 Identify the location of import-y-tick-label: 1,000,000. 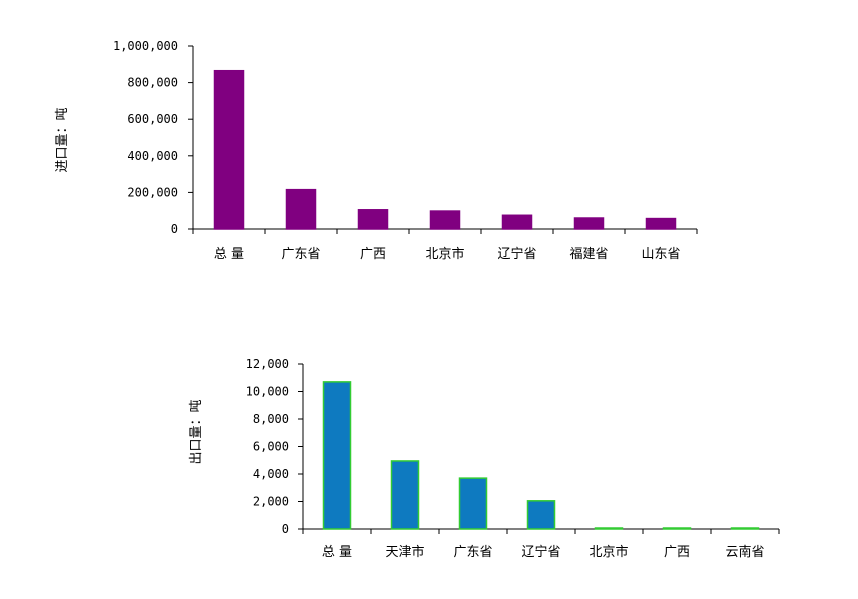
(145, 46).